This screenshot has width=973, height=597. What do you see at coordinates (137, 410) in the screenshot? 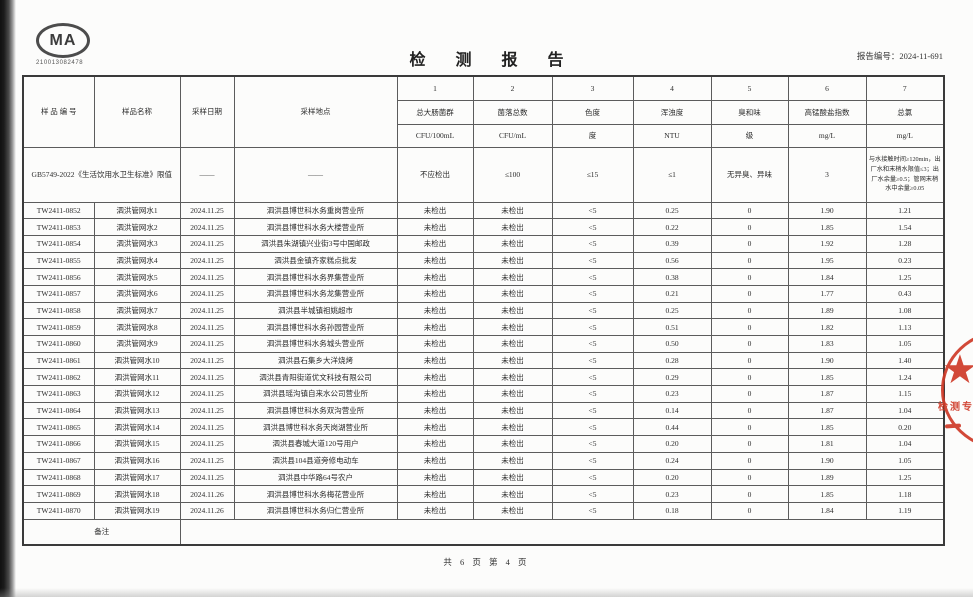
I see `sample-name-cell: 泗洪管网水13` at bounding box center [137, 410].